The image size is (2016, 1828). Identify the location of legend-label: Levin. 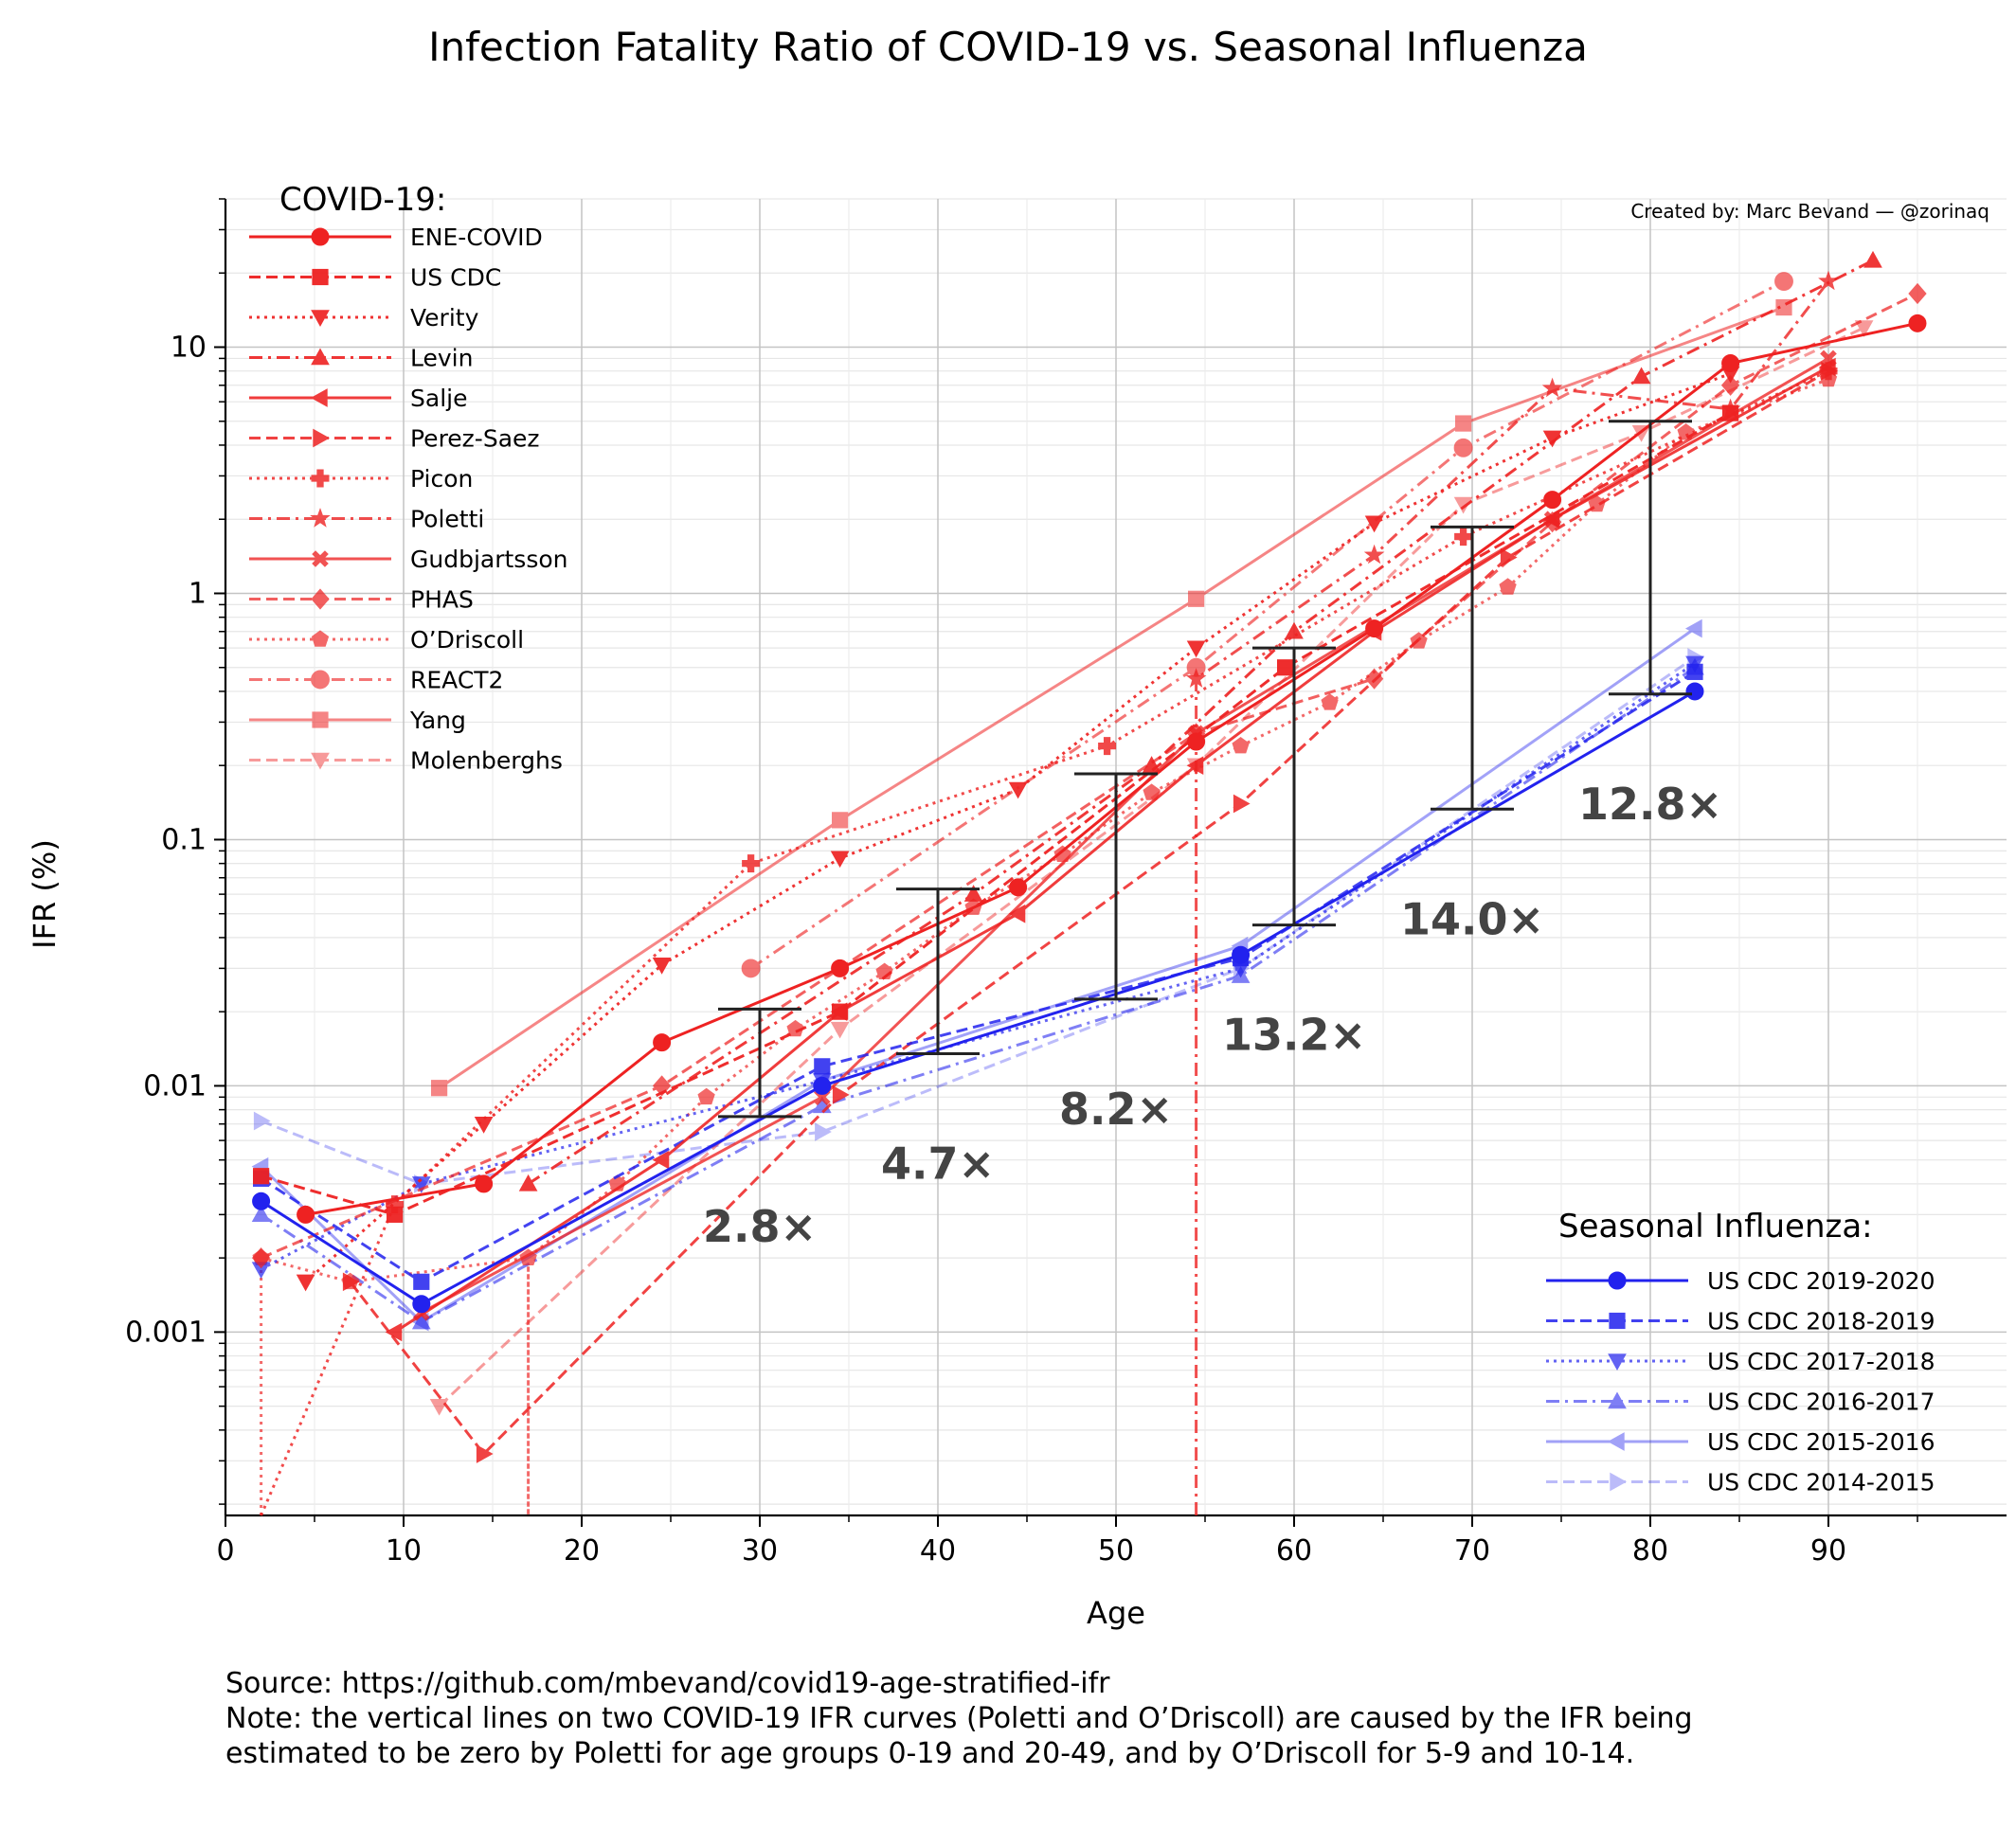
(441, 358).